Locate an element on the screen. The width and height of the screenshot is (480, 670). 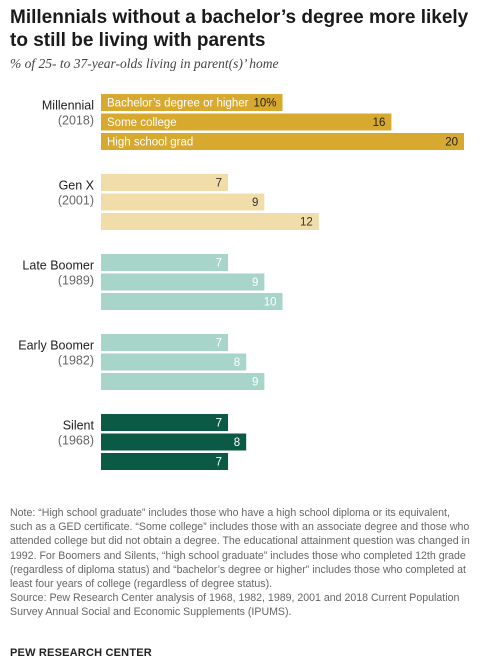
value-label-millennial-high-school-grad: 20 is located at coordinates (451, 143).